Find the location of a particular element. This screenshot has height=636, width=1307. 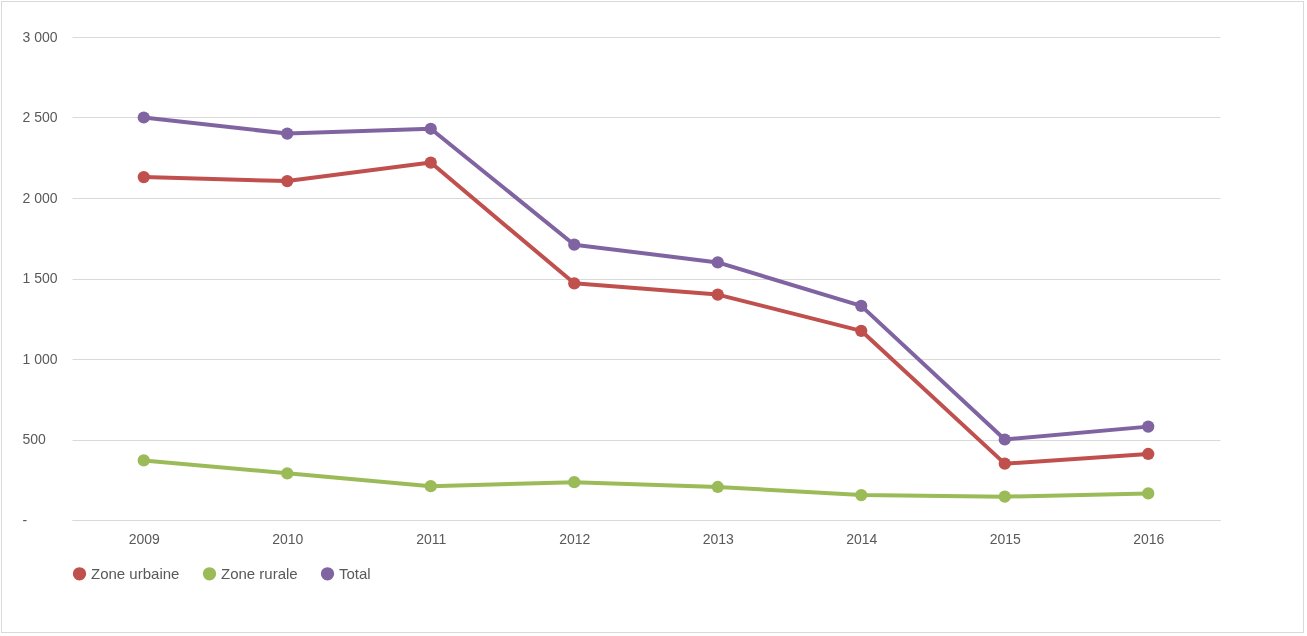

y-tick-label: 1 000 is located at coordinates (40, 358).